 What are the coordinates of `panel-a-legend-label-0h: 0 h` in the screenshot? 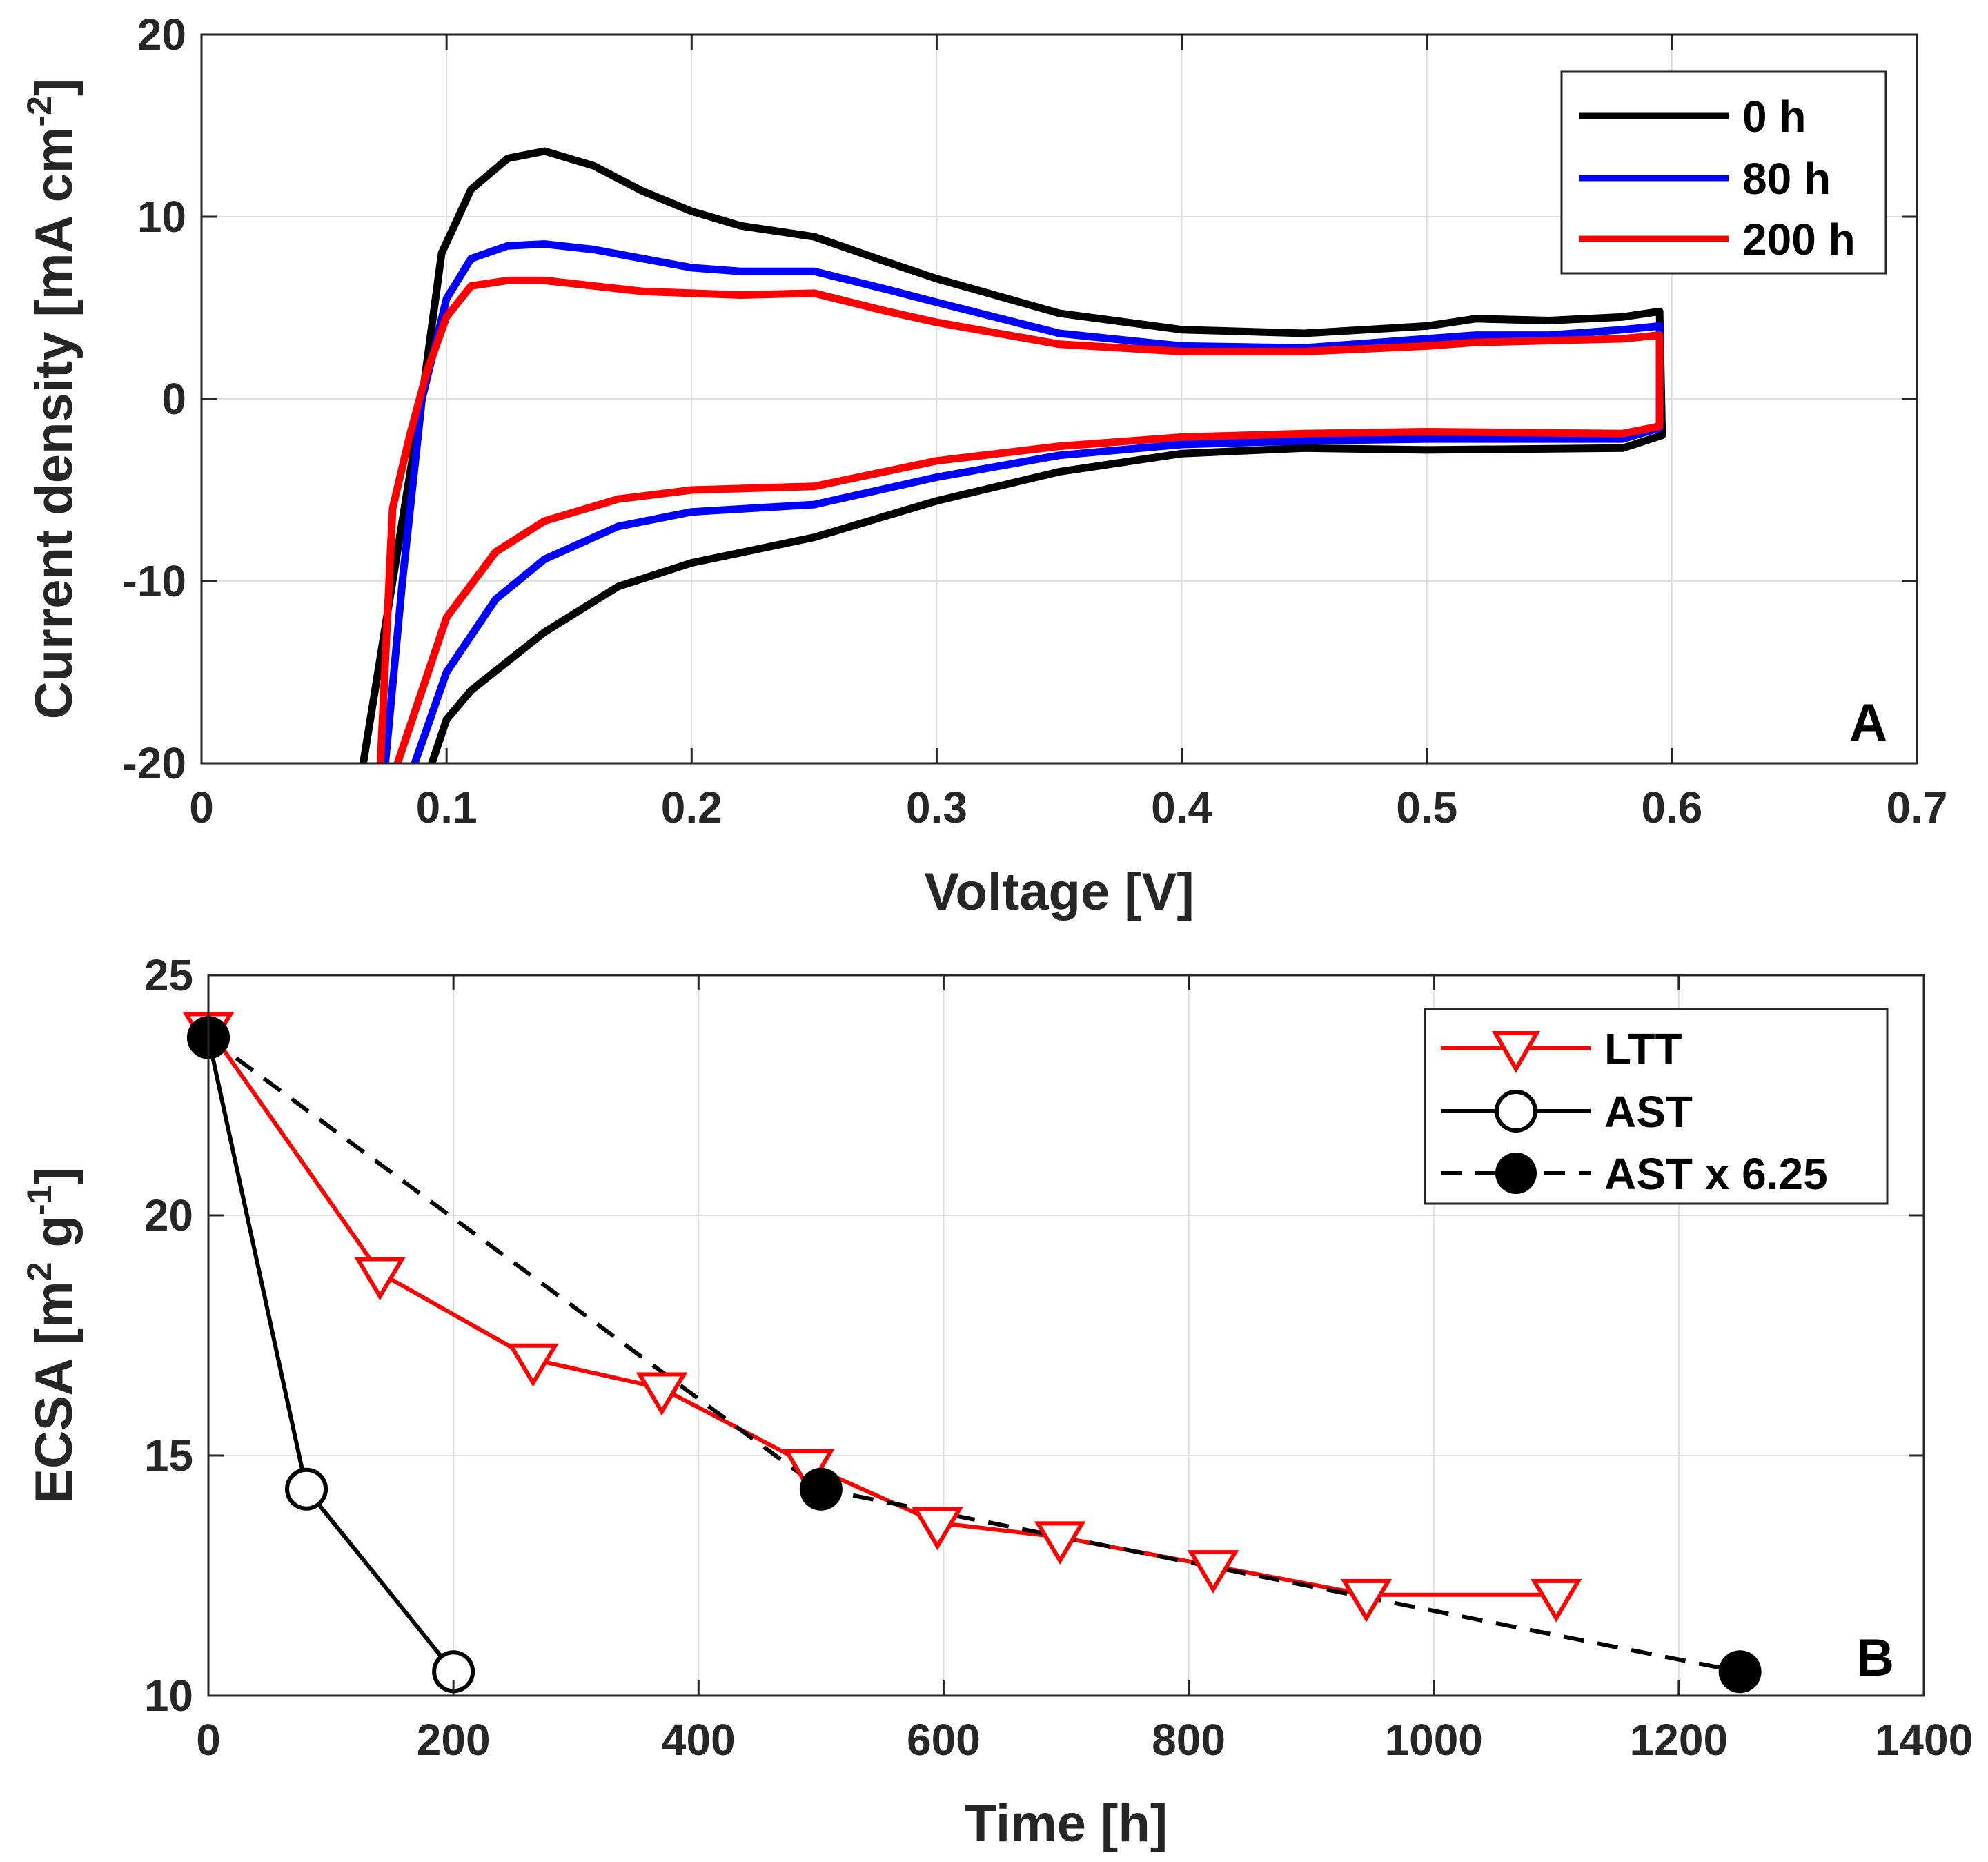 It's located at (1774, 116).